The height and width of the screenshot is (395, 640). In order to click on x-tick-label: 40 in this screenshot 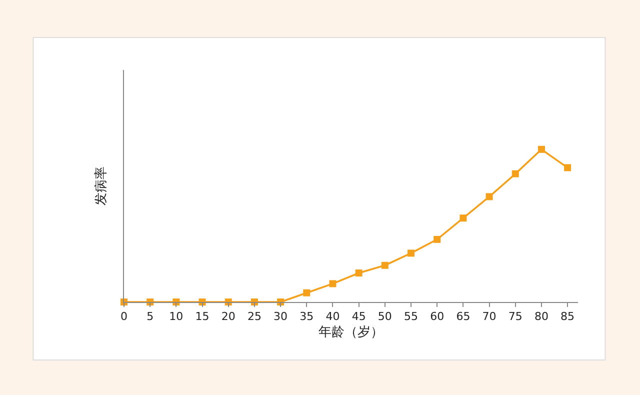, I will do `click(333, 317)`.